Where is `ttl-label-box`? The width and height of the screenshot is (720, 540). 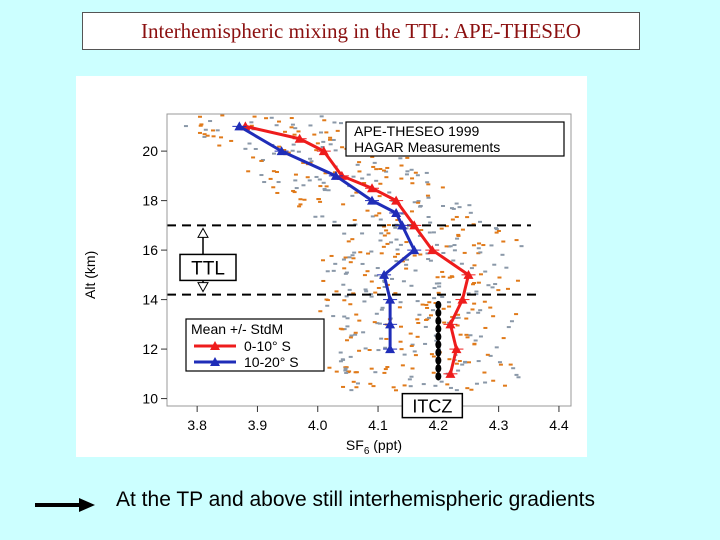
ttl-label-box is located at coordinates (208, 267).